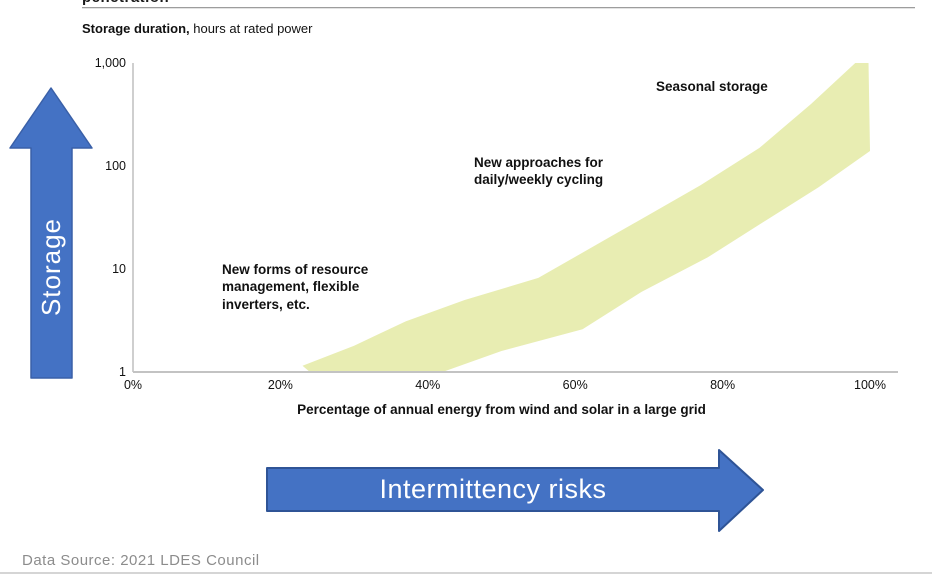 This screenshot has width=932, height=578. What do you see at coordinates (723, 385) in the screenshot?
I see `x-tick-label-80%: 80%` at bounding box center [723, 385].